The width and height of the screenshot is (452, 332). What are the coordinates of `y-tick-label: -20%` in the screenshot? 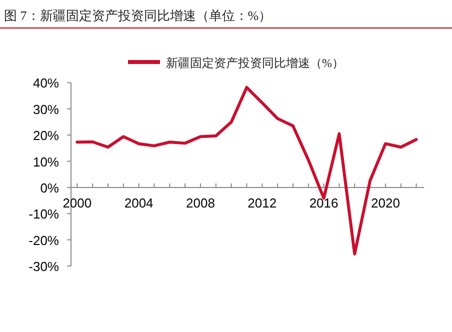 It's located at (44, 240).